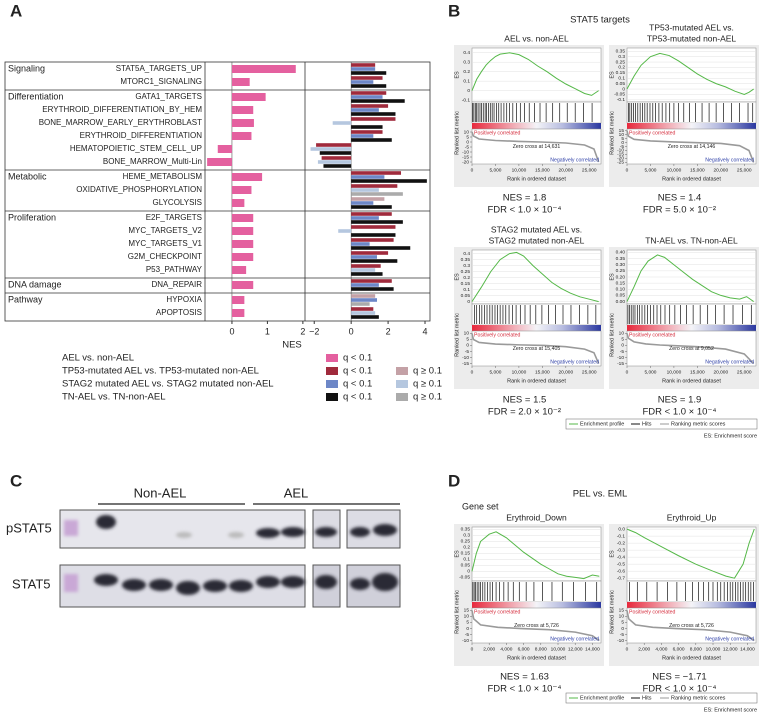  Describe the element at coordinates (465, 364) in the screenshot. I see `y-tick-label: -15` at that location.